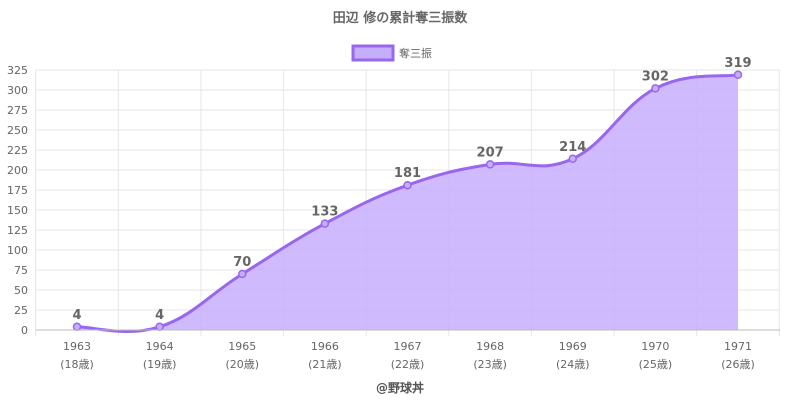  What do you see at coordinates (17, 110) in the screenshot?
I see `y-tick-label: 275` at bounding box center [17, 110].